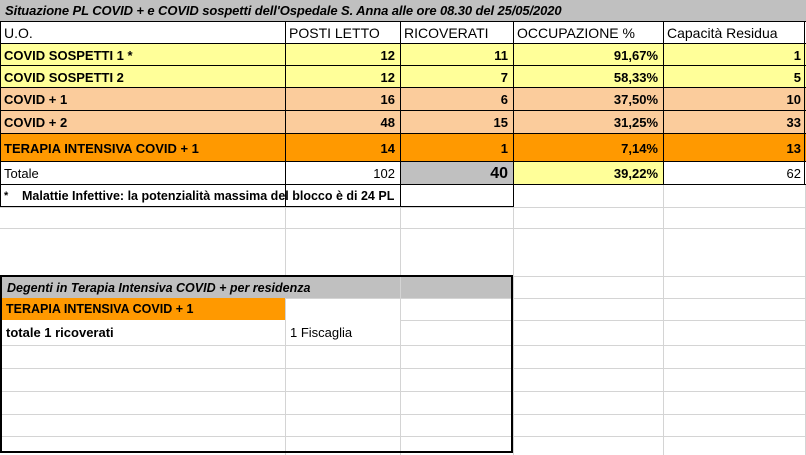  What do you see at coordinates (342, 122) in the screenshot?
I see `table-cell-posti-letto: 48` at bounding box center [342, 122].